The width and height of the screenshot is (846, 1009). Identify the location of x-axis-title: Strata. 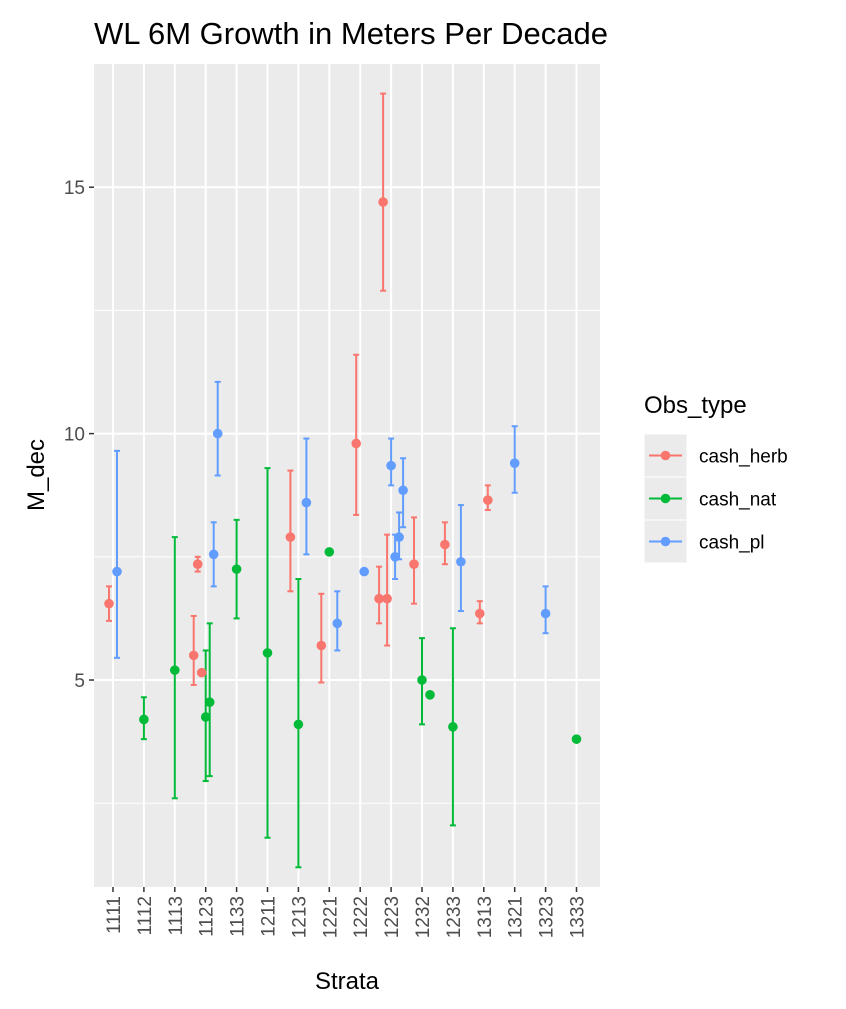
(347, 981).